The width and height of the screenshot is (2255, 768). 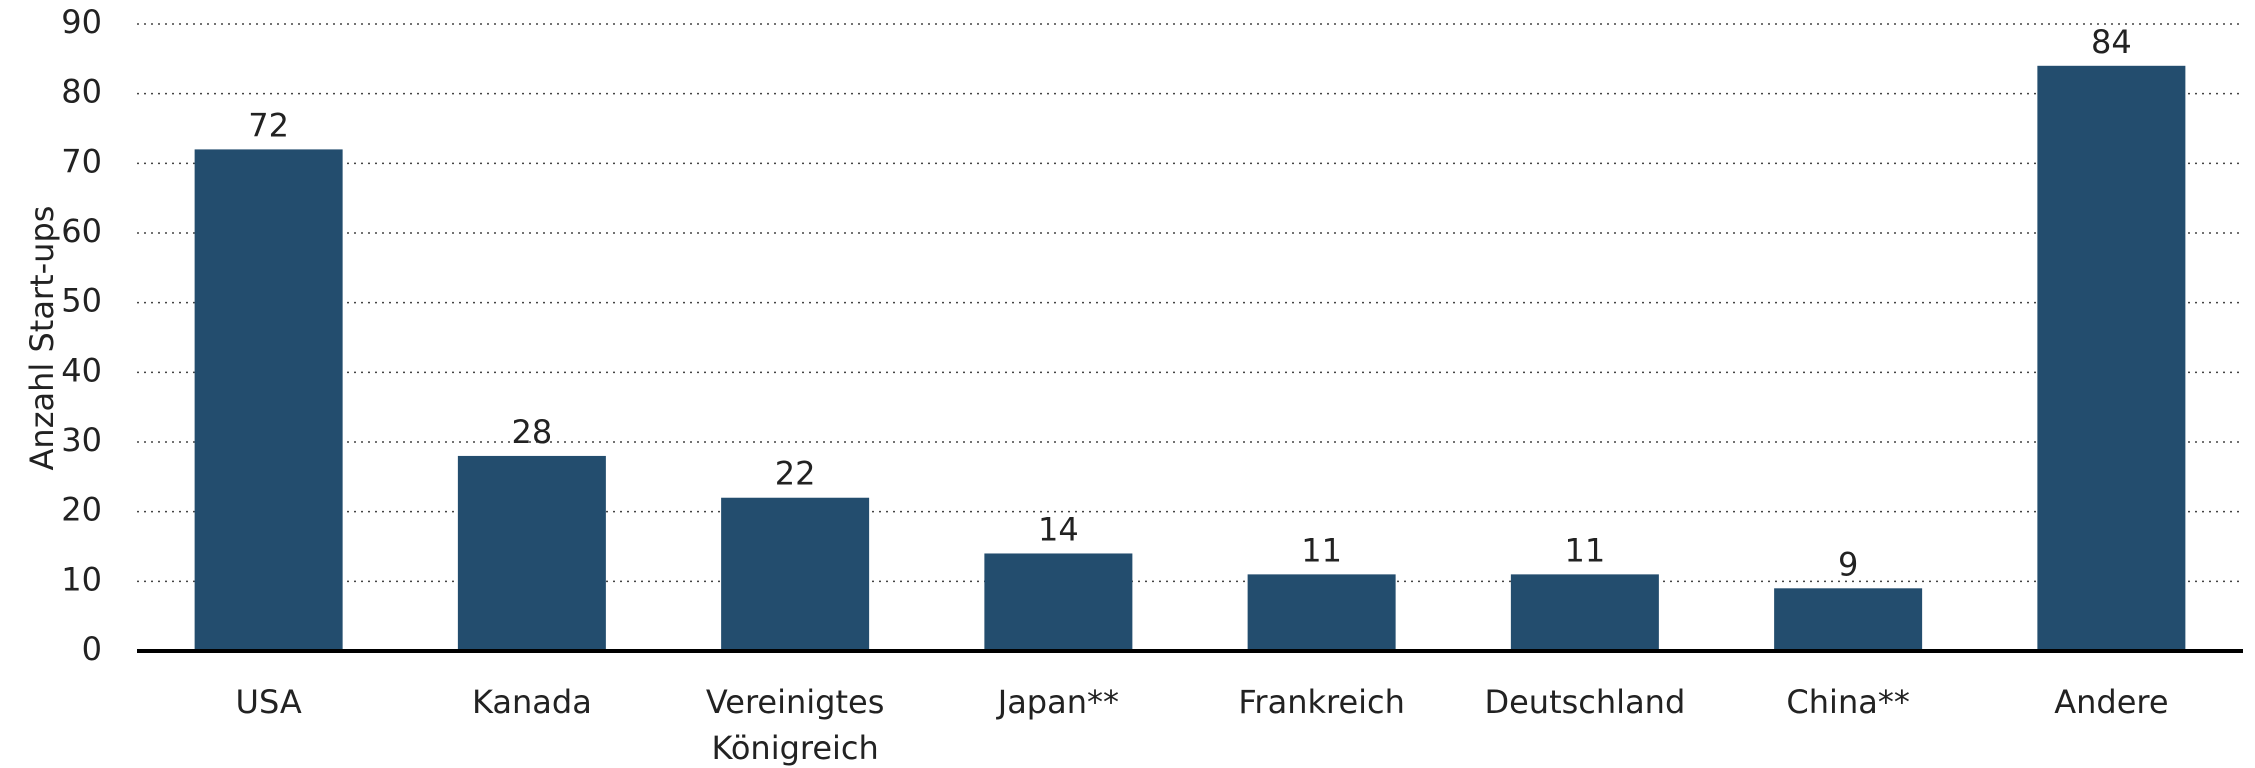 I want to click on y-tick-label: 20, so click(x=81, y=510).